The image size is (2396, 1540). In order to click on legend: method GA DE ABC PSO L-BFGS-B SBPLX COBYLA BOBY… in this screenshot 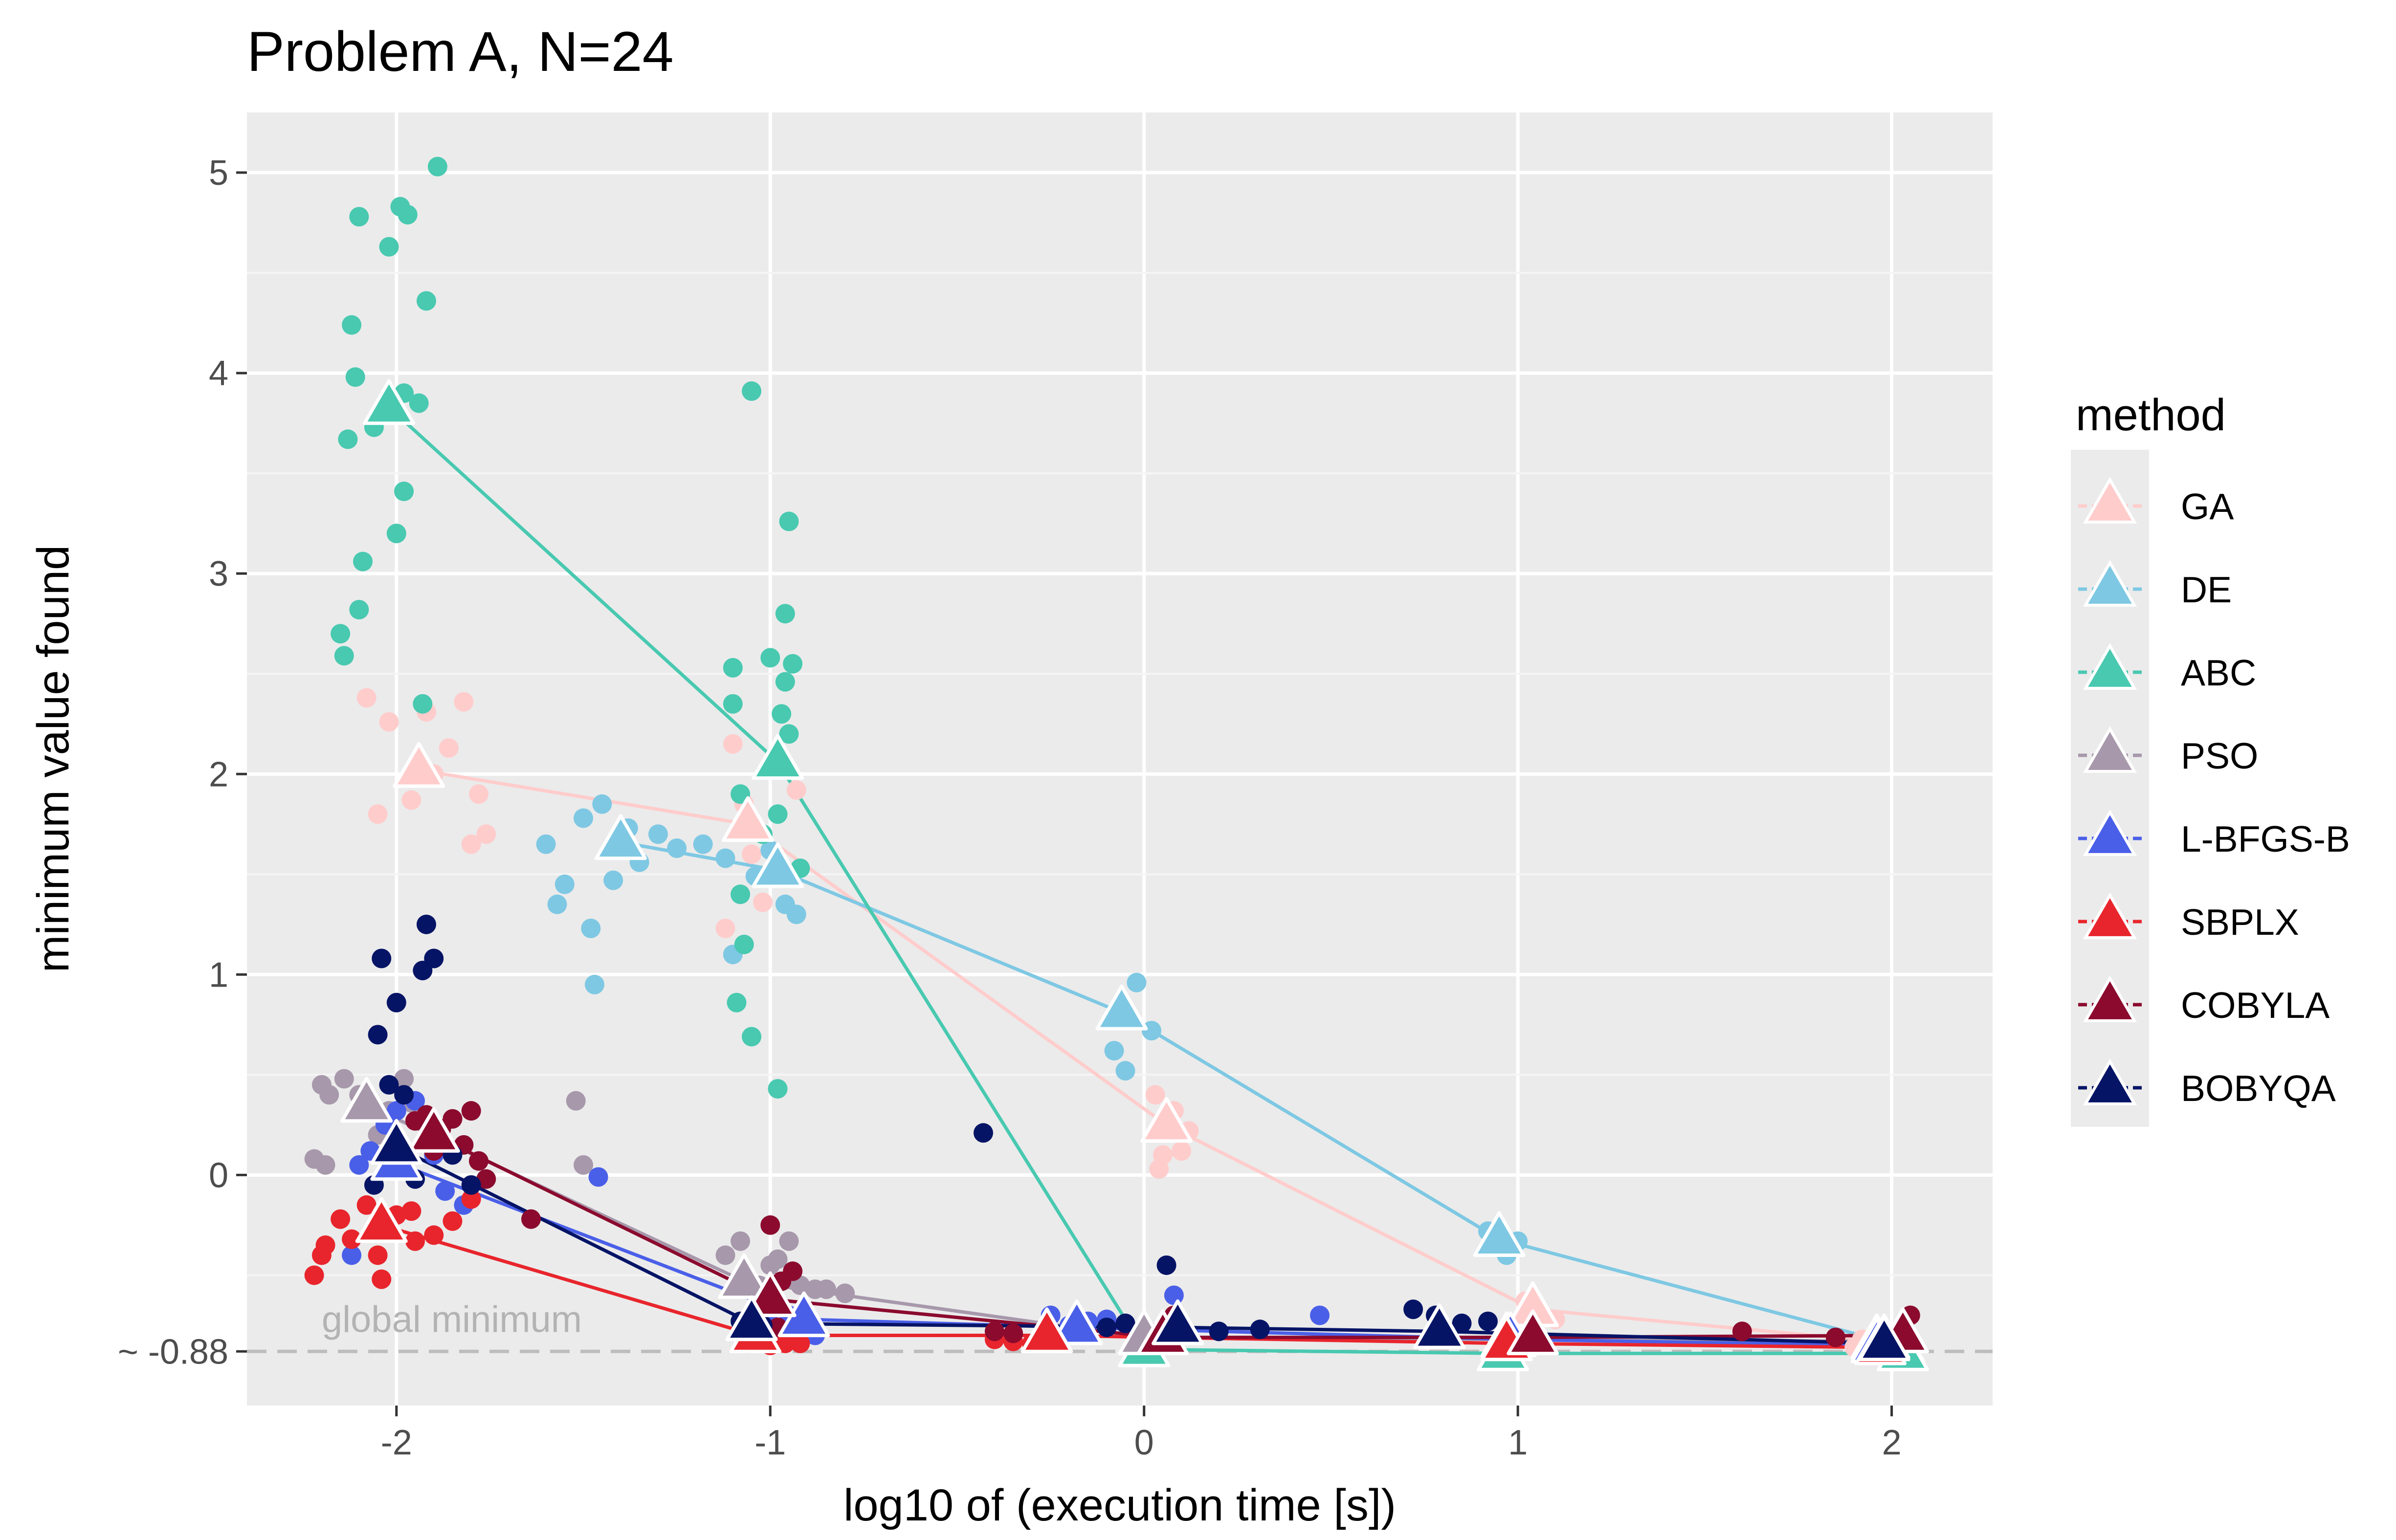, I will do `click(2210, 758)`.